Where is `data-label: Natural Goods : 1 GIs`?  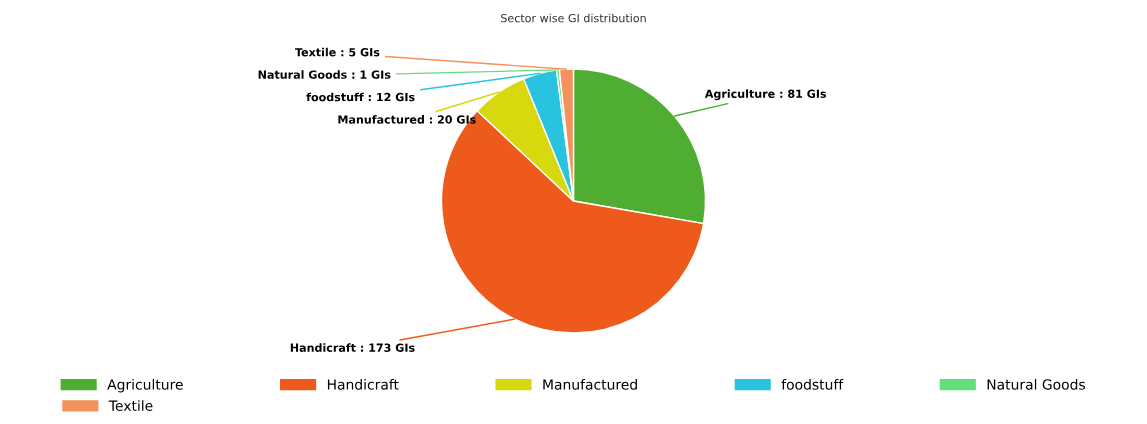
data-label: Natural Goods : 1 GIs is located at coordinates (324, 74).